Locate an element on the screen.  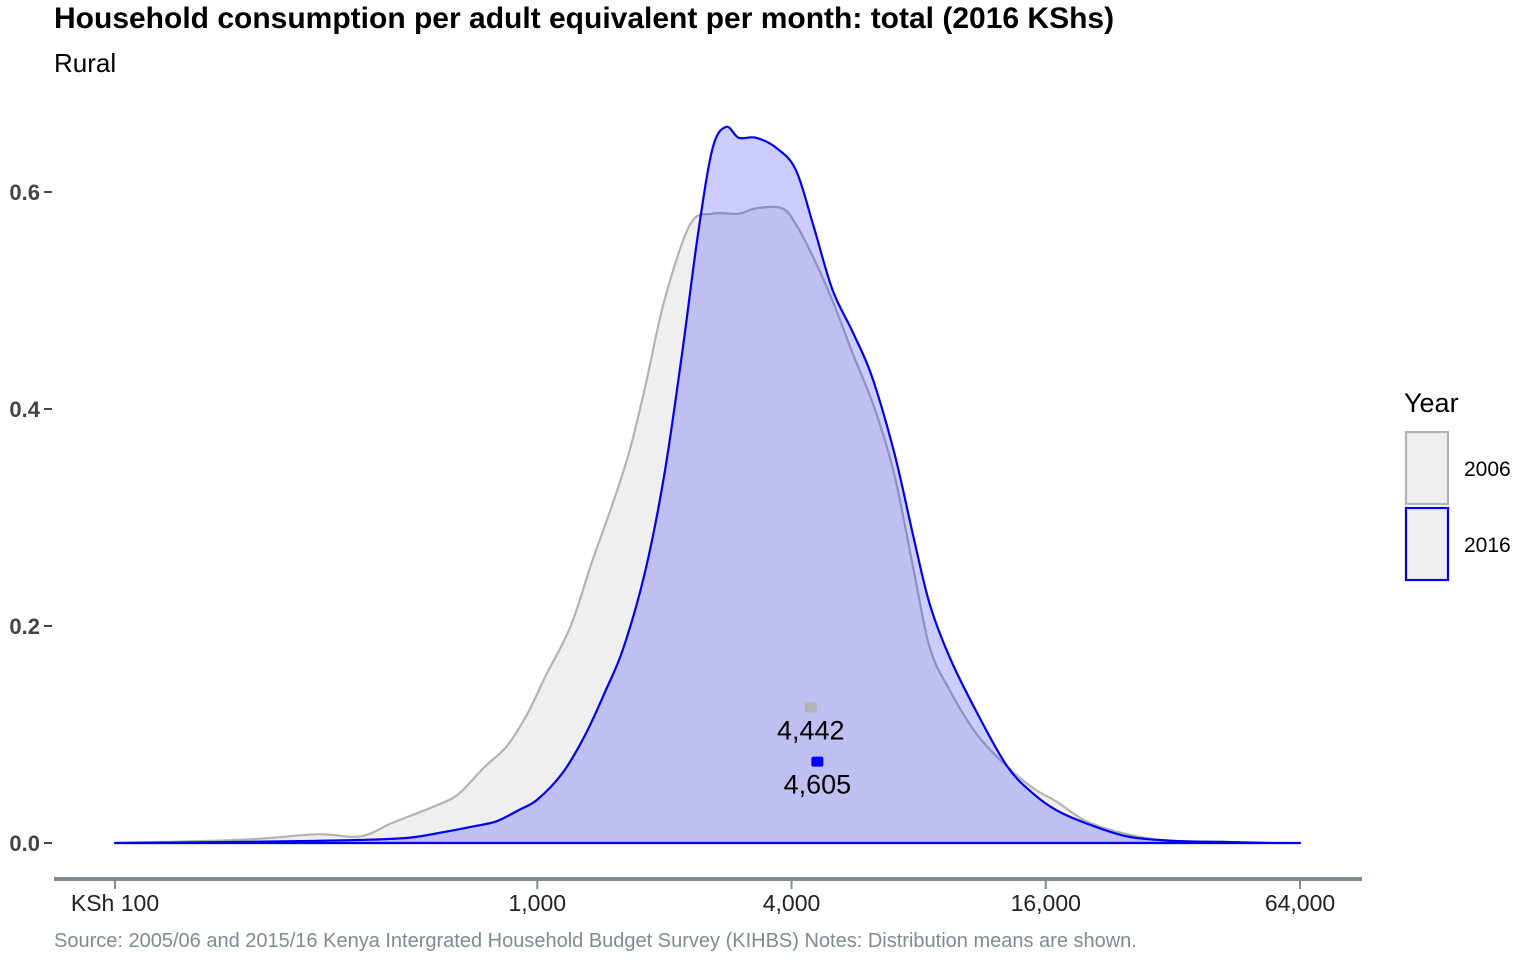
x-tick-label: 16,000 is located at coordinates (1046, 903).